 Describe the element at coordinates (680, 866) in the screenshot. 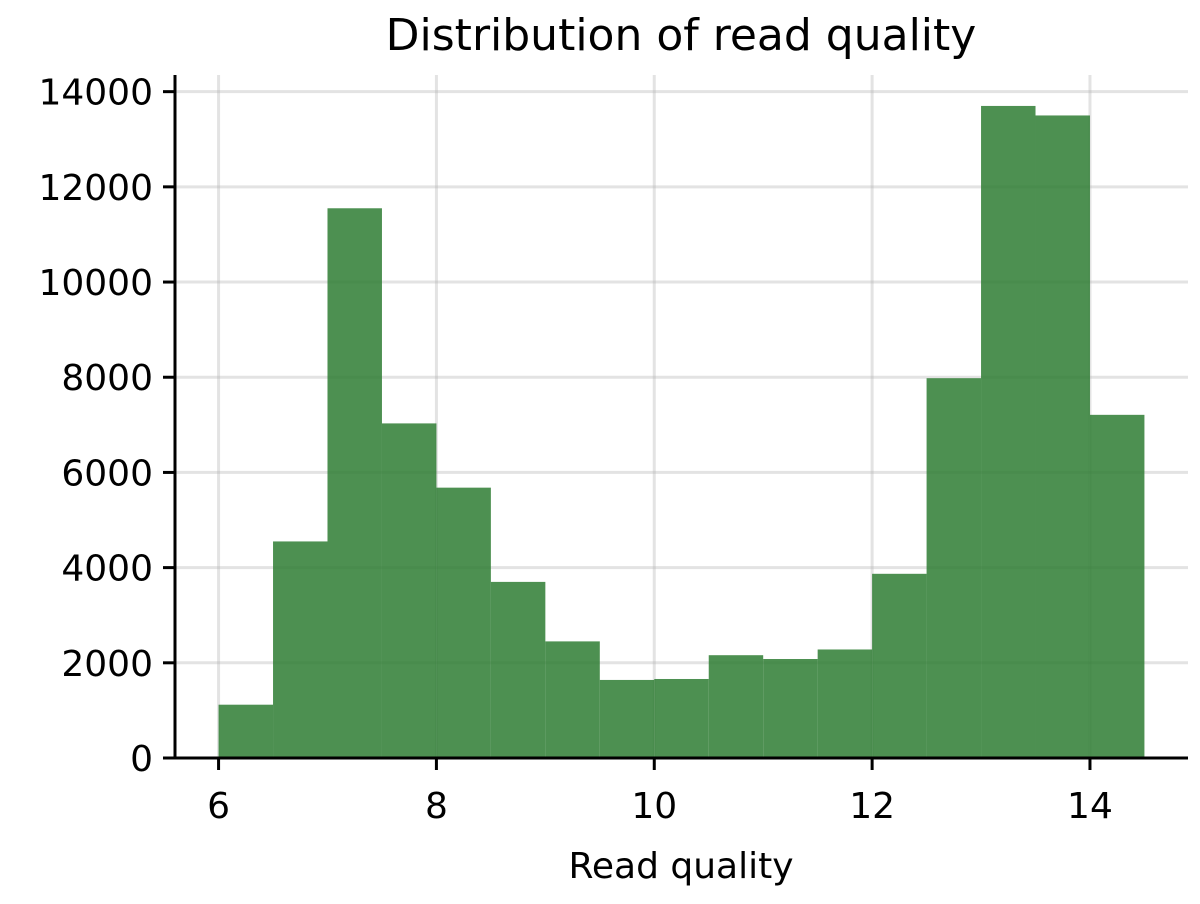

I see `x-axis-label: Read quality` at that location.